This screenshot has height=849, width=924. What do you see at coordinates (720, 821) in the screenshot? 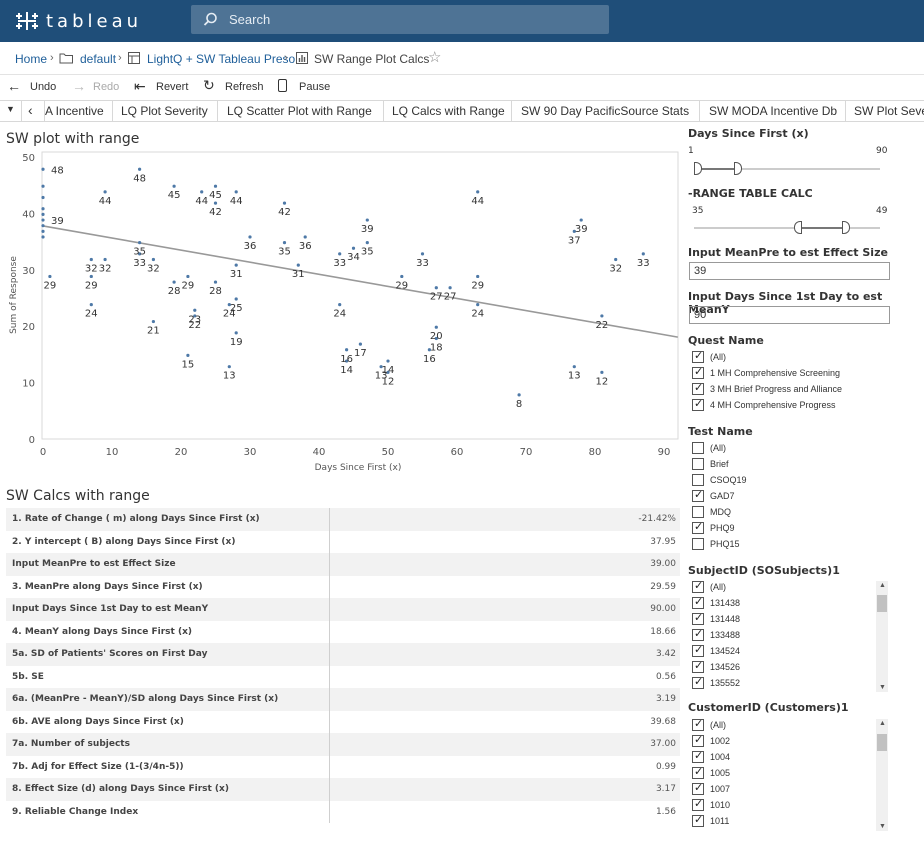
I see `customer-id-item-label: 1011` at bounding box center [720, 821].